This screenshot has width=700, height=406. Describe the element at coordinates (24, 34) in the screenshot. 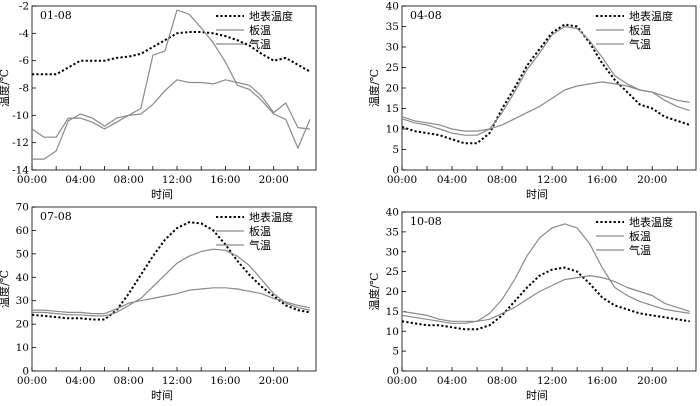

I see `y-tick-label: -4` at that location.